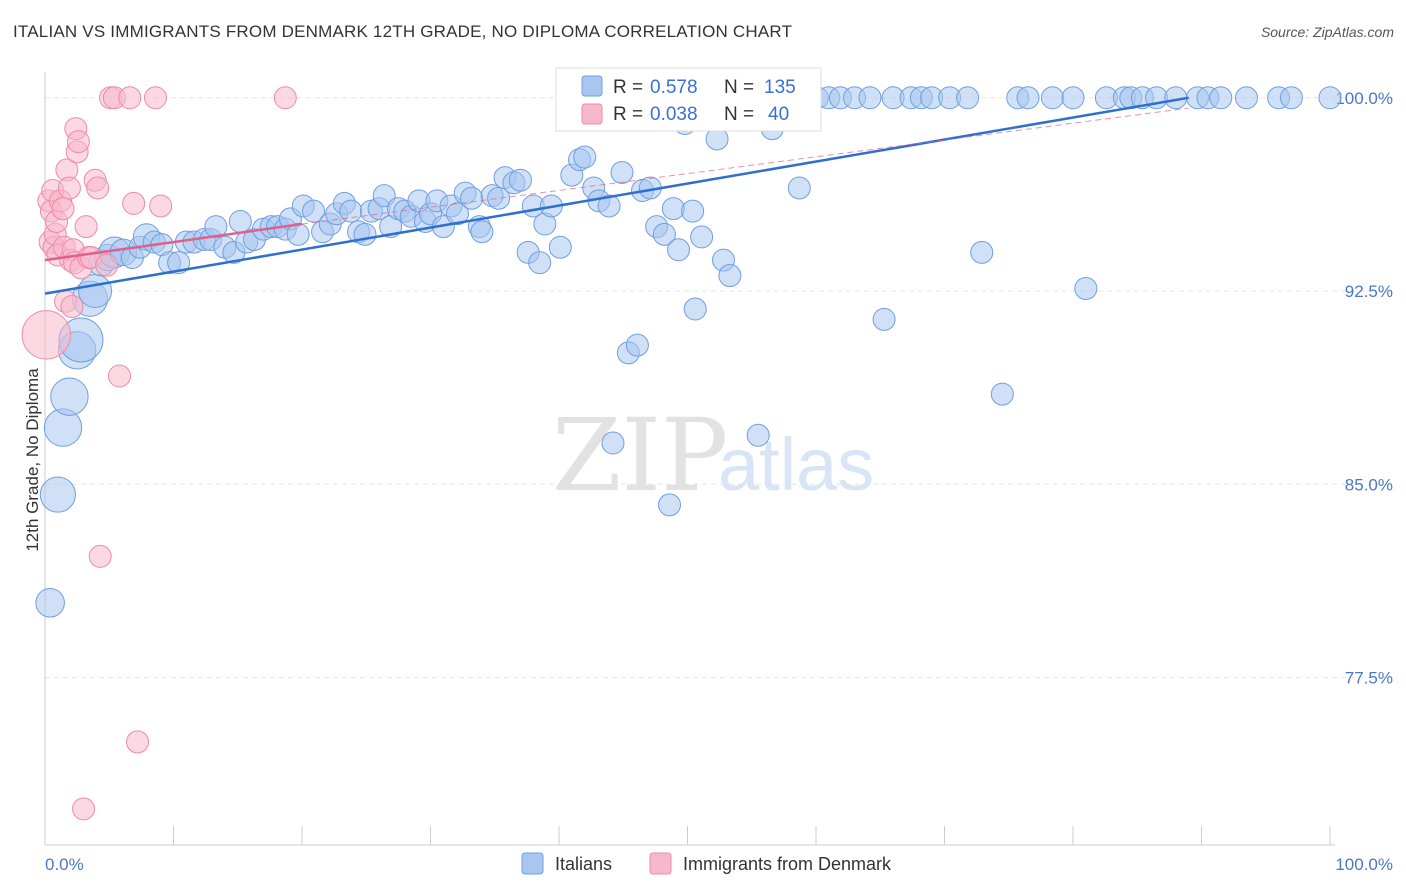 This screenshot has height=892, width=1406. I want to click on y-tick-label: 92.5%, so click(1369, 291).